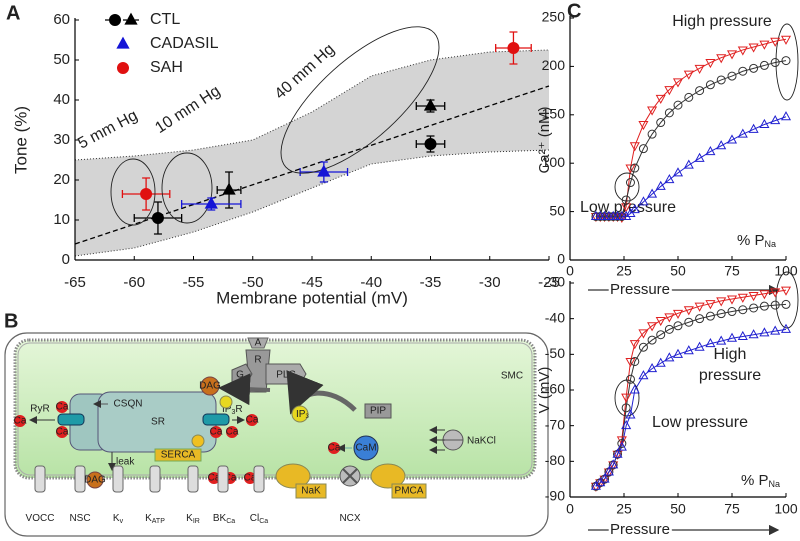  I want to click on y-tick-label: -30, so click(555, 282).